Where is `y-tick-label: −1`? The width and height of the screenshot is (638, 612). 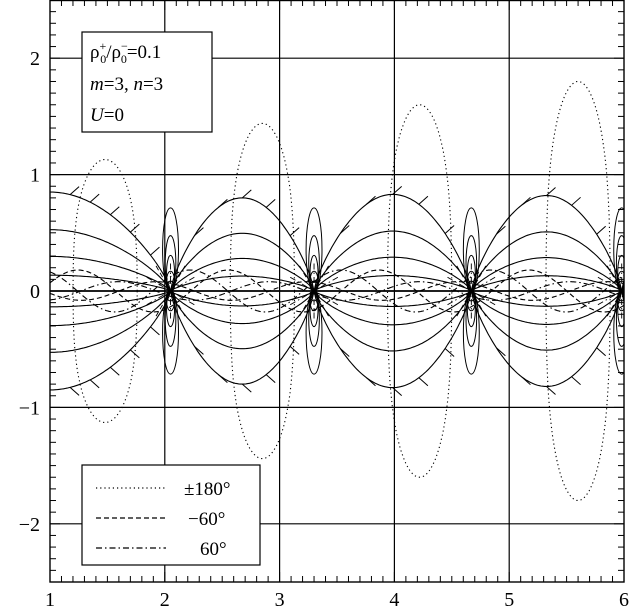 y-tick-label: −1 is located at coordinates (29, 408).